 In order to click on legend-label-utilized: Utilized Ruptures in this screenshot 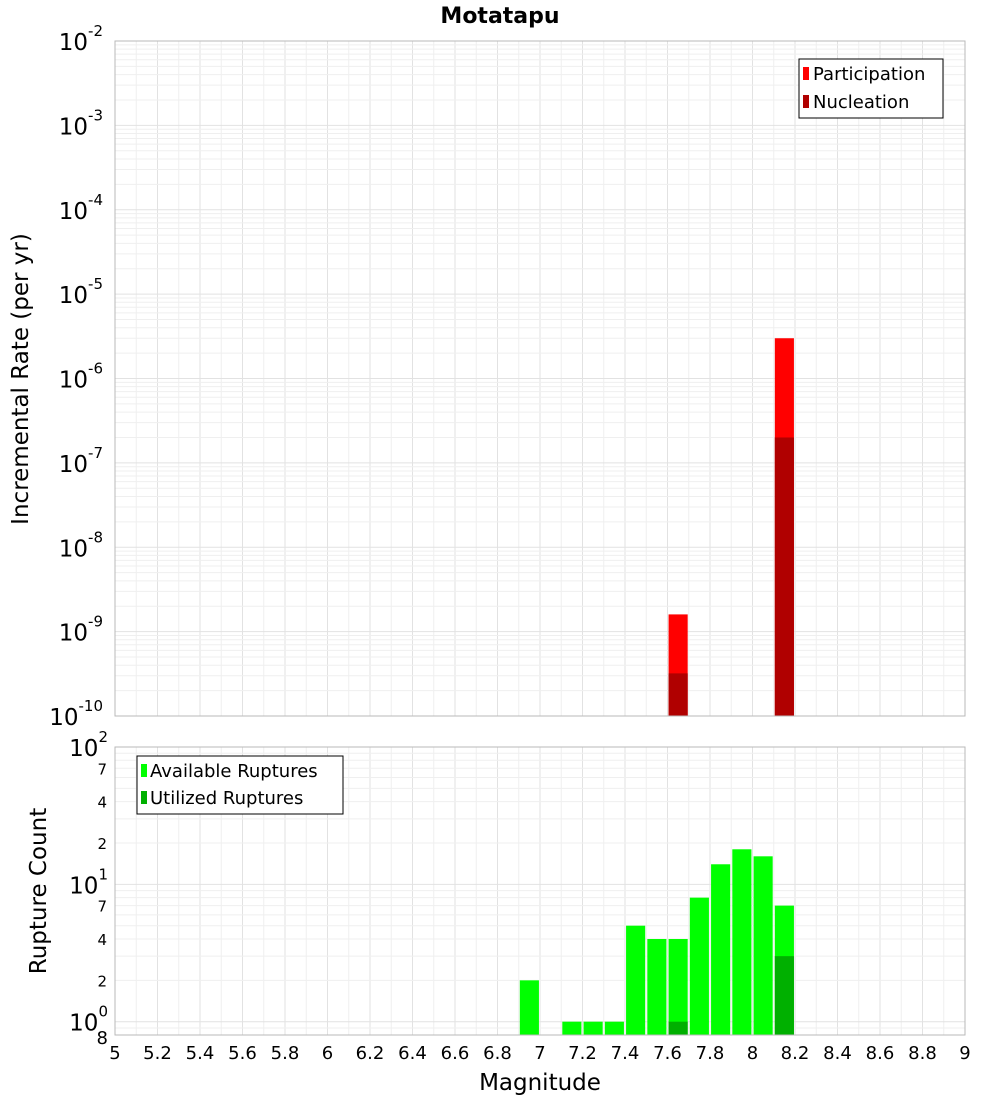, I will do `click(226, 798)`.